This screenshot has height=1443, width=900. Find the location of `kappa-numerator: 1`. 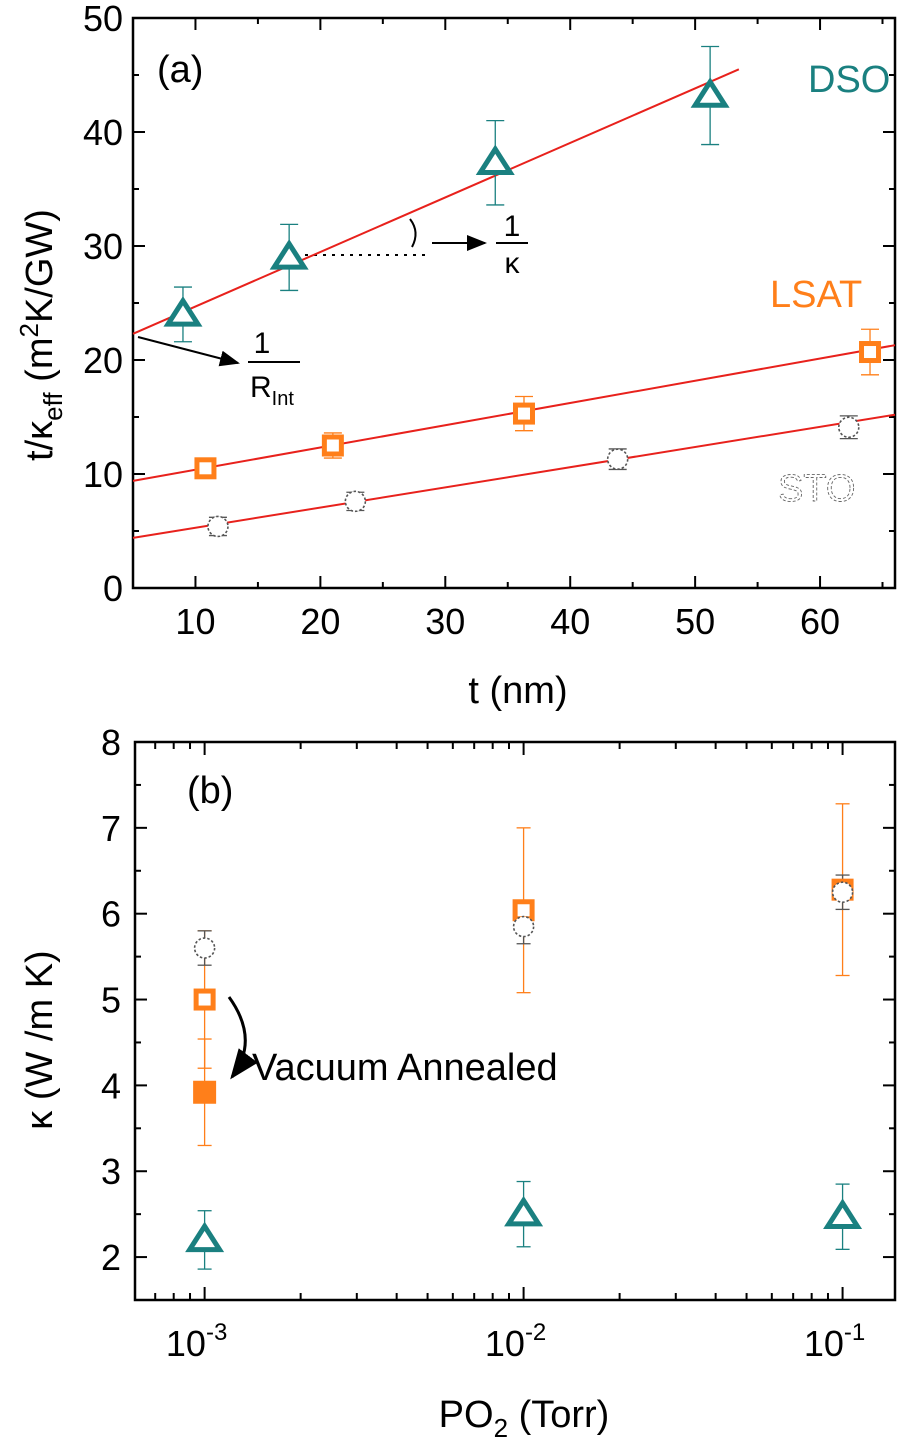

kappa-numerator: 1 is located at coordinates (512, 226).